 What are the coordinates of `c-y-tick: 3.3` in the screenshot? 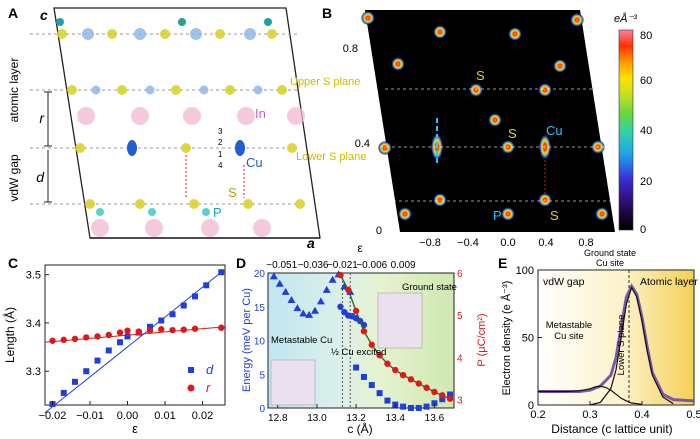 It's located at (33, 372).